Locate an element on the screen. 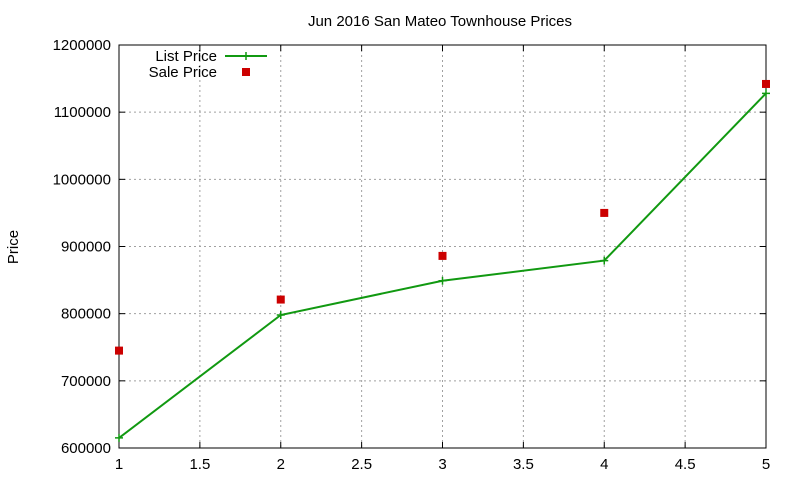 The width and height of the screenshot is (800, 480). y-tick-label: 1200000 is located at coordinates (82, 45).